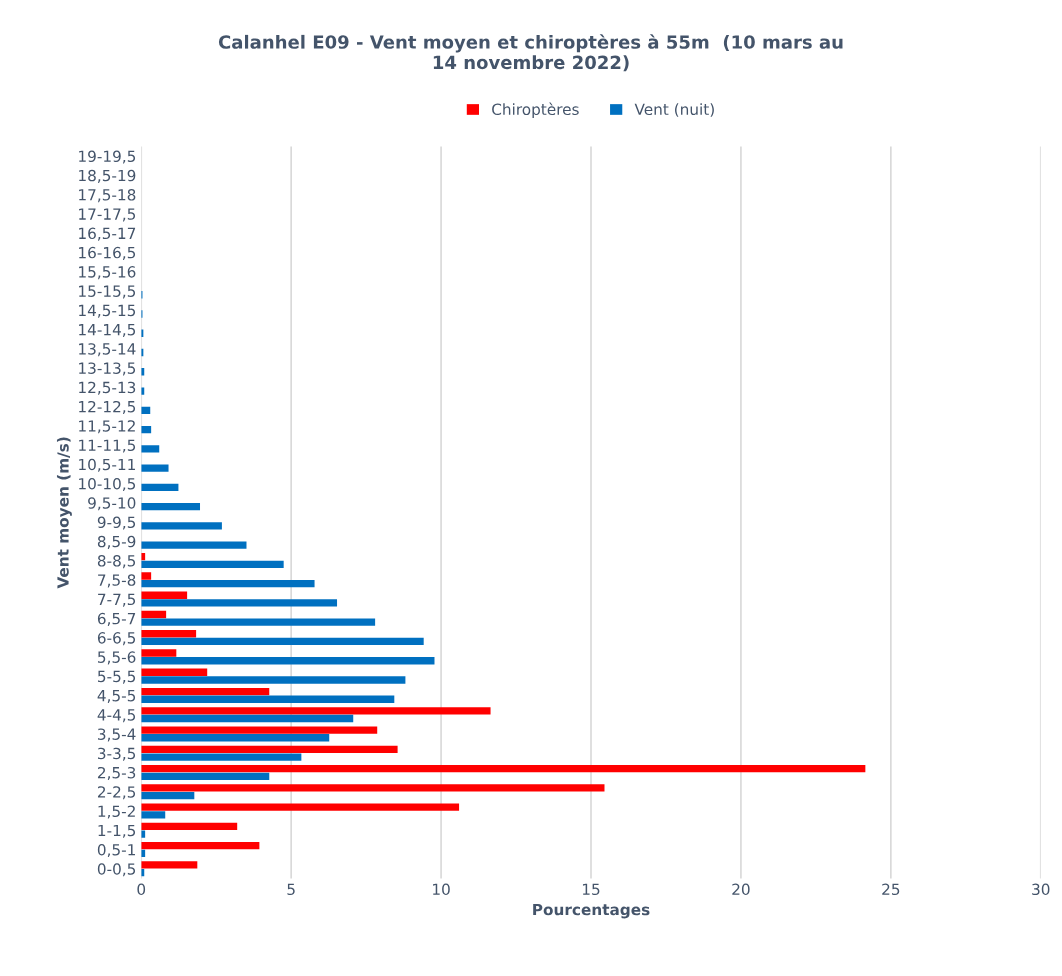 This screenshot has height=976, width=1062. What do you see at coordinates (116, 562) in the screenshot?
I see `y-tick-label: 8-8,5` at bounding box center [116, 562].